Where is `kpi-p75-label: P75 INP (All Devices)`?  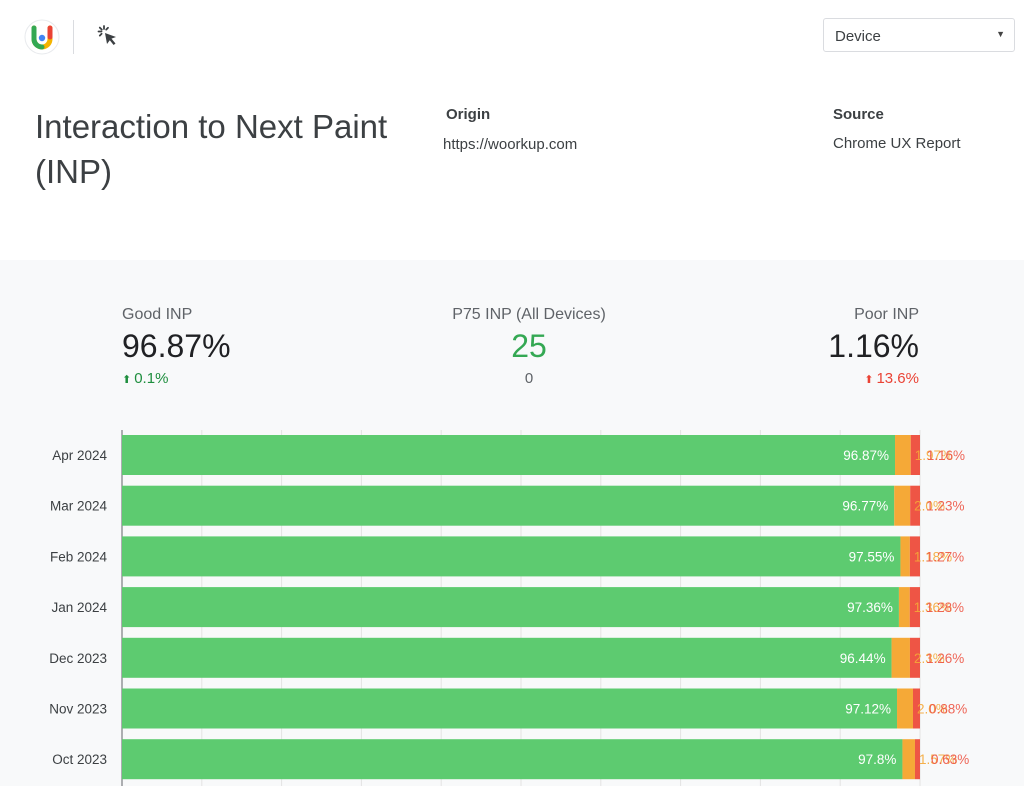 kpi-p75-label: P75 INP (All Devices) is located at coordinates (529, 314).